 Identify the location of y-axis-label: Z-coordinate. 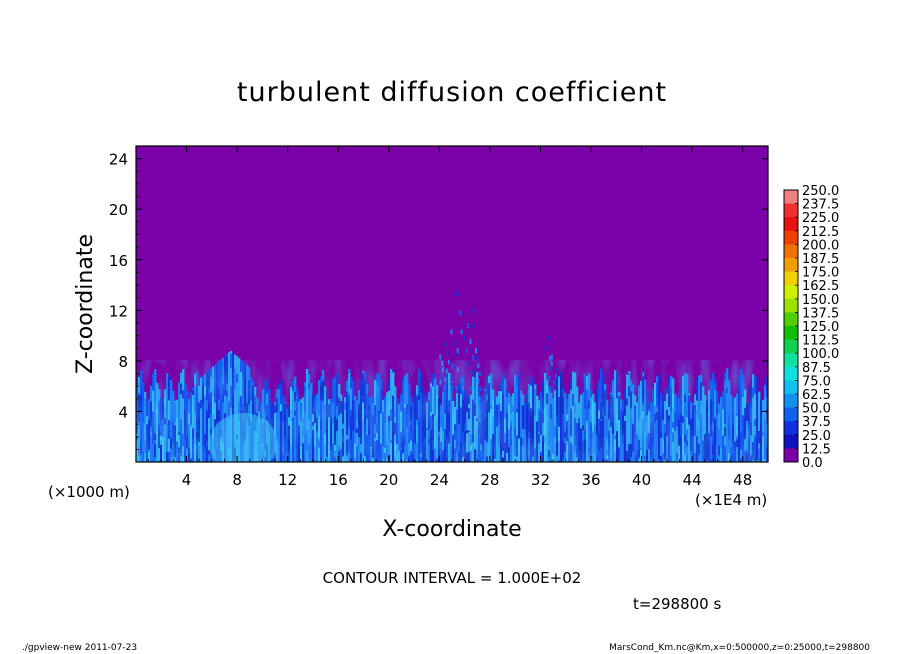
(85, 304).